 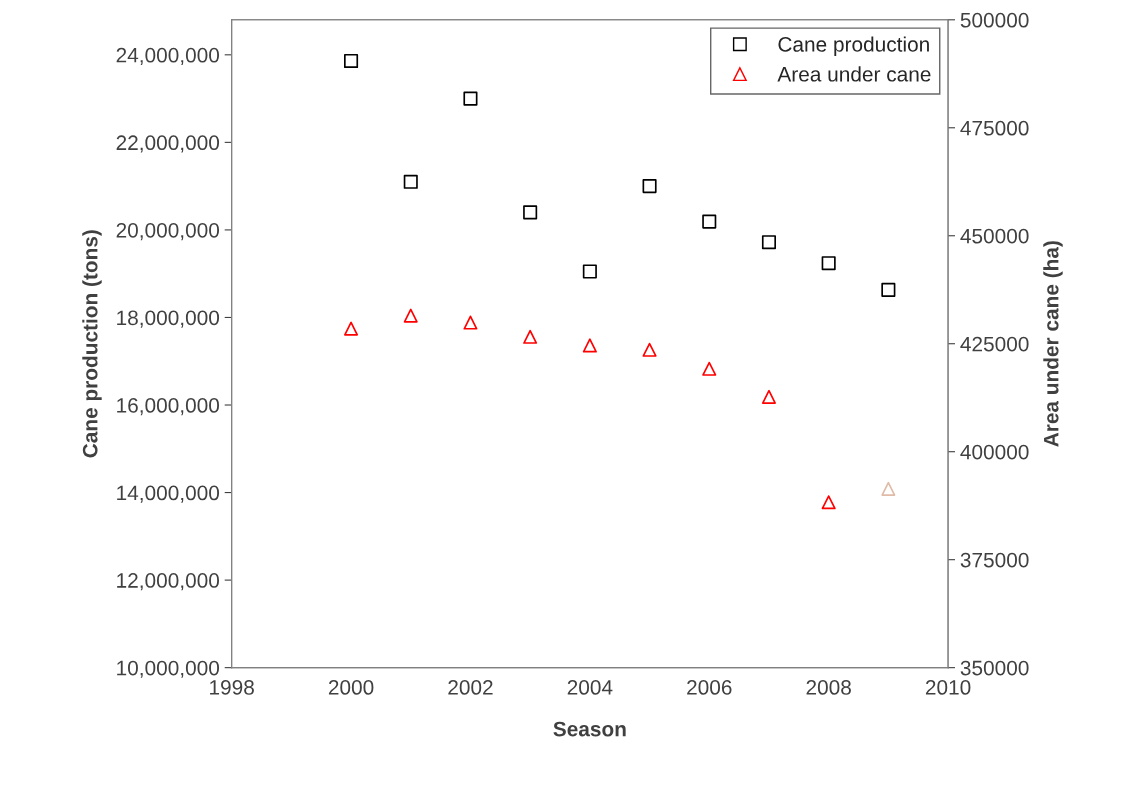 I want to click on x-tick-label: 2002, so click(x=470, y=687).